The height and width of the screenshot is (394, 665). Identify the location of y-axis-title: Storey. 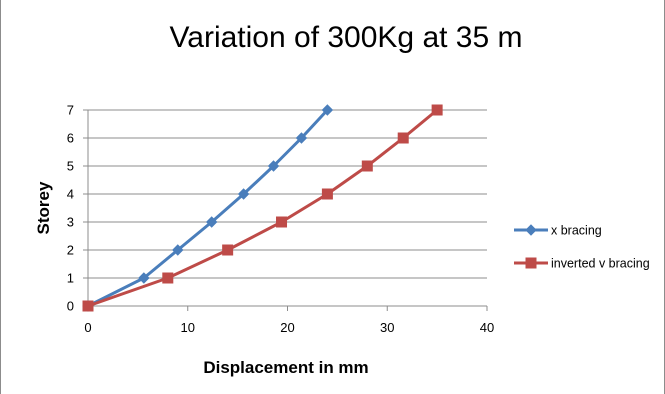
(43, 207).